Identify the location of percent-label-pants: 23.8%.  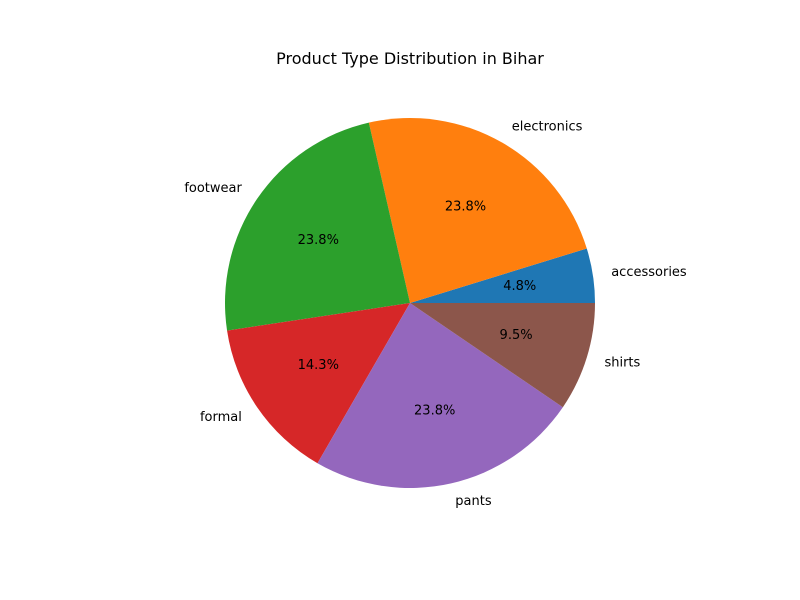
(434, 411).